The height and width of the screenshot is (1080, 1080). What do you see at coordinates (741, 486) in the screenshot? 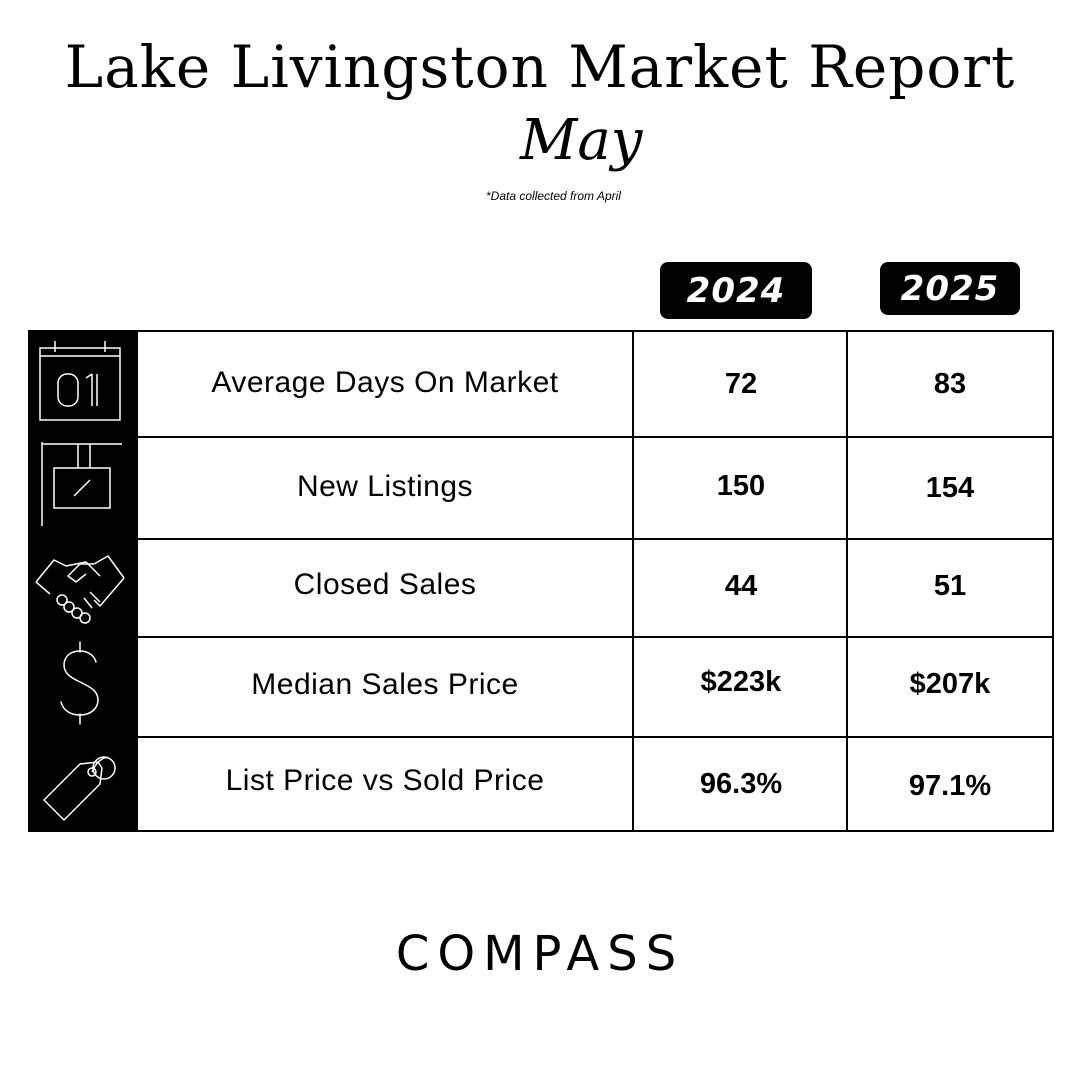
I see `value-2024: 150` at bounding box center [741, 486].